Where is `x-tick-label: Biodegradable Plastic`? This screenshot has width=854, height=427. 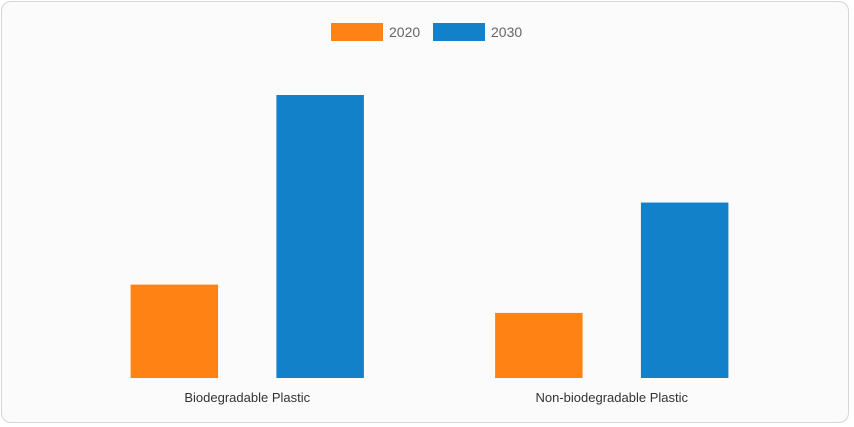 x-tick-label: Biodegradable Plastic is located at coordinates (247, 397).